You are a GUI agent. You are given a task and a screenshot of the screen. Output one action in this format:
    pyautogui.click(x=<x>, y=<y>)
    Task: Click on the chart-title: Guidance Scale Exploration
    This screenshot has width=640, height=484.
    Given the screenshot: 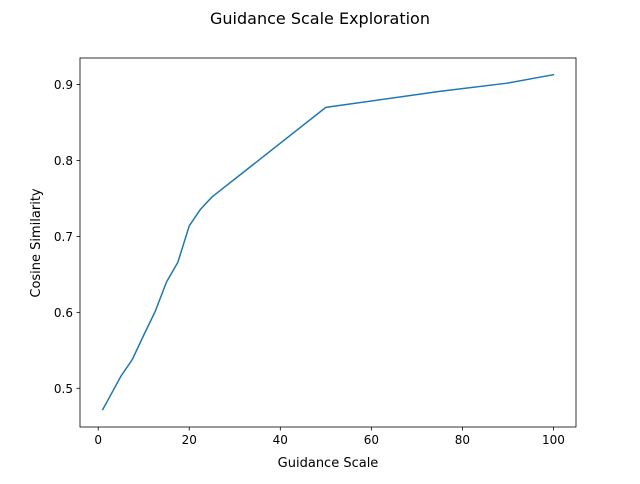 What is the action you would take?
    pyautogui.click(x=320, y=18)
    